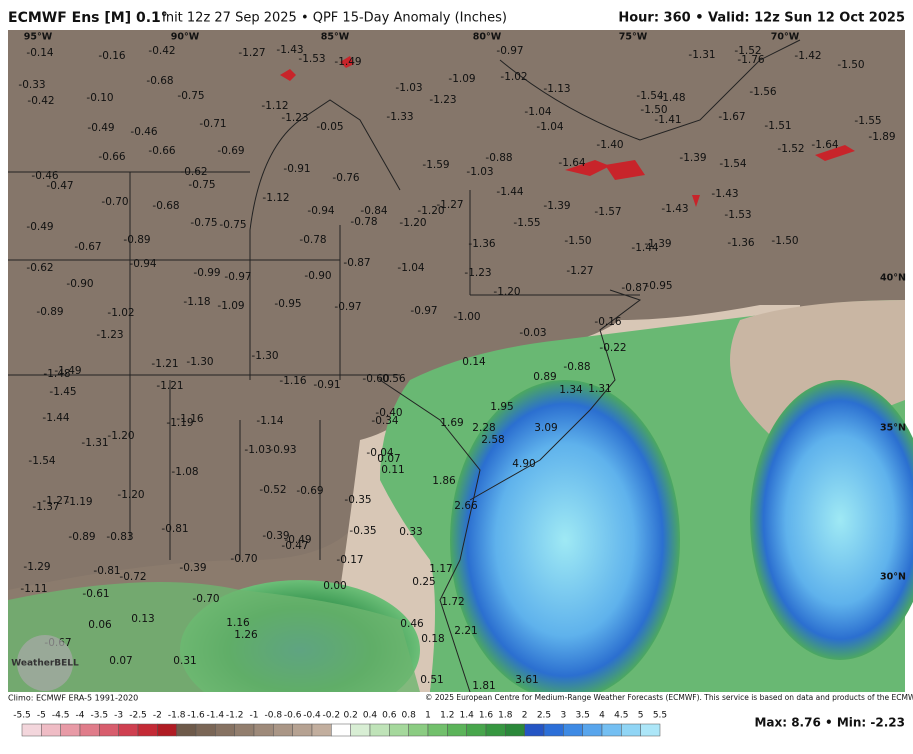 Image resolution: width=913 pixels, height=754 pixels. What do you see at coordinates (214, 637) in the screenshot?
I see `gulf-green` at bounding box center [214, 637].